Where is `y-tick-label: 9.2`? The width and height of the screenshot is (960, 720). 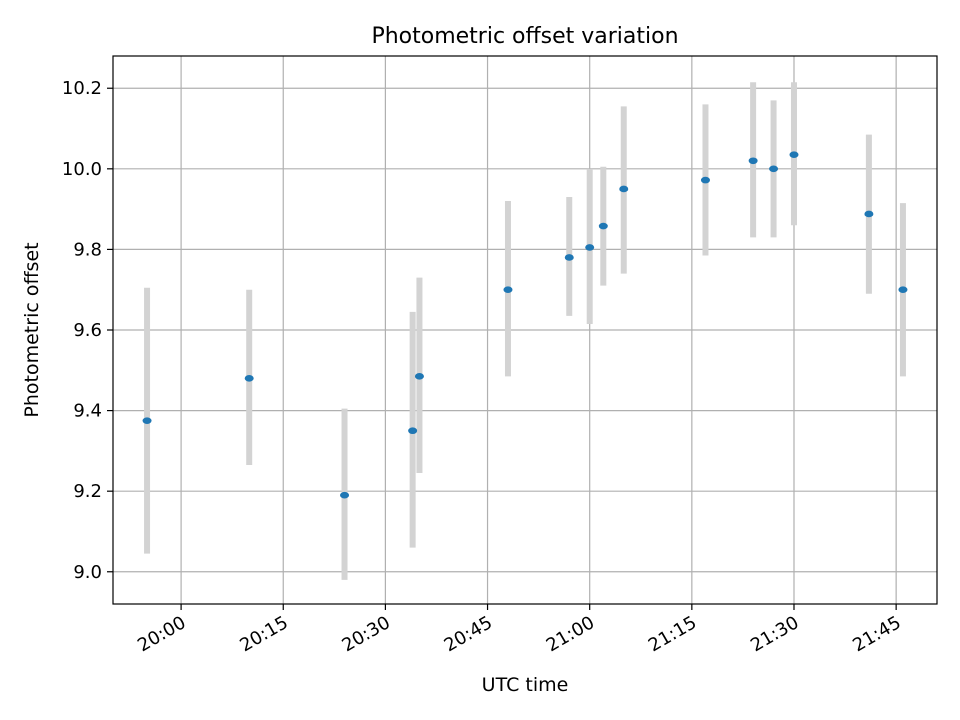 y-tick-label: 9.2 is located at coordinates (87, 491).